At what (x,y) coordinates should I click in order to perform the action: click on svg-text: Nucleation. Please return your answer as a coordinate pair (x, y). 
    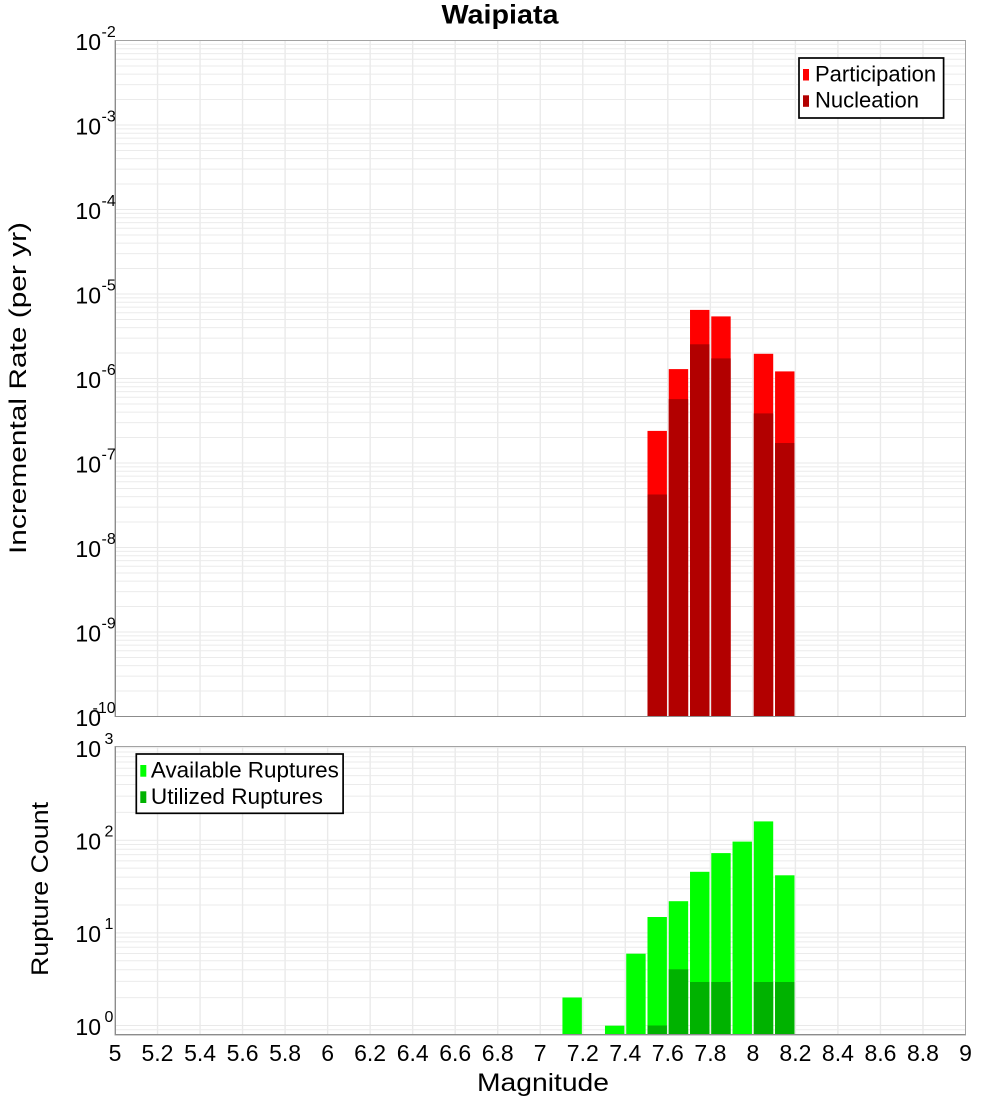
    Looking at the image, I should click on (867, 100).